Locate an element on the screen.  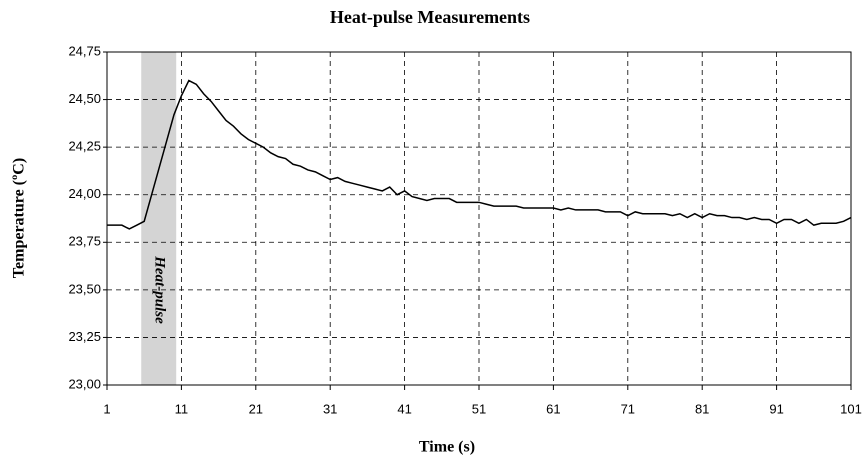
annotation-label: Heat-pulse is located at coordinates (159, 289).